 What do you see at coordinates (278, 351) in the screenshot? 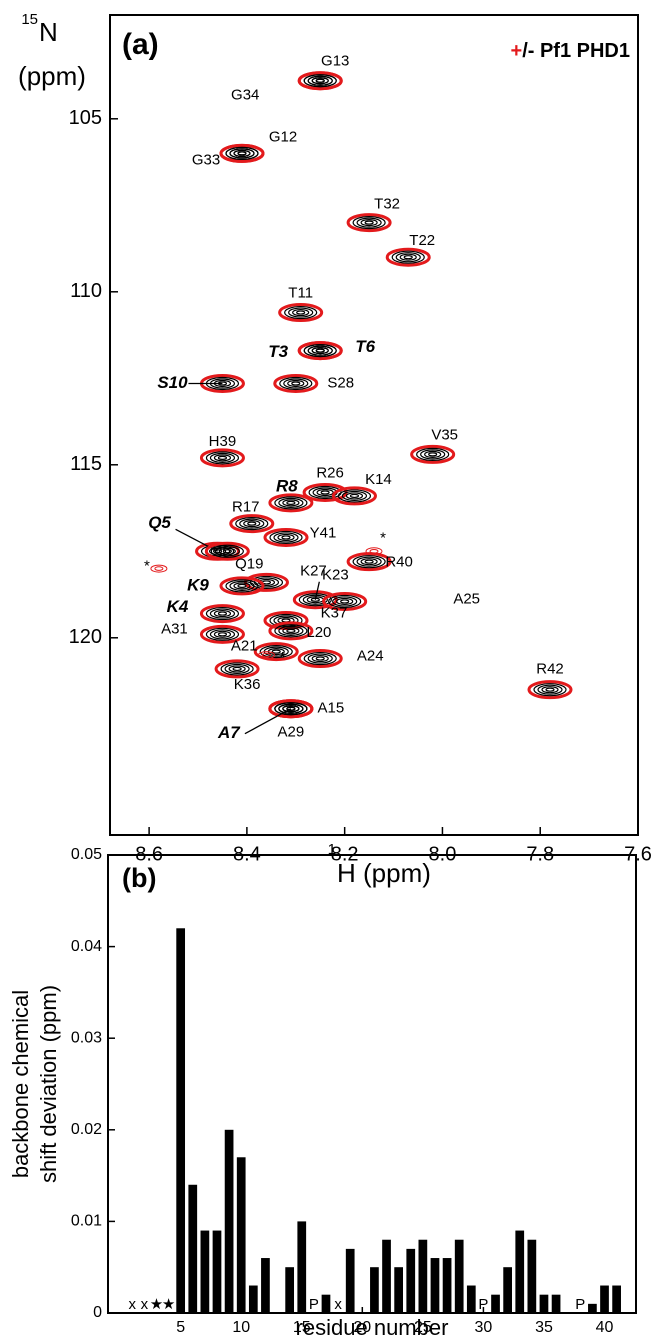
I see `peak-label: T3` at bounding box center [278, 351].